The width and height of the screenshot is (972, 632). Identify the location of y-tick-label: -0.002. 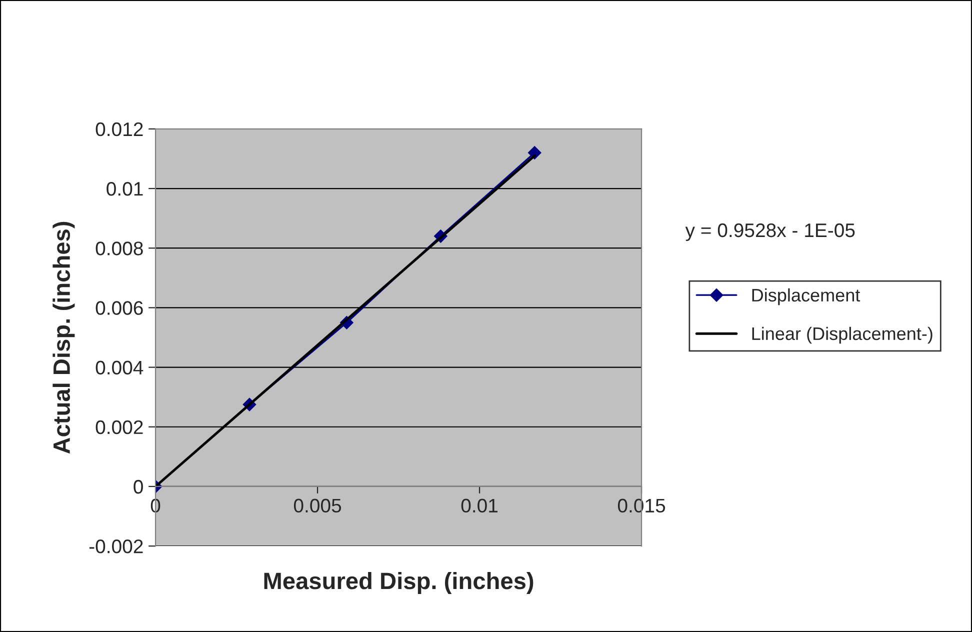
(116, 547).